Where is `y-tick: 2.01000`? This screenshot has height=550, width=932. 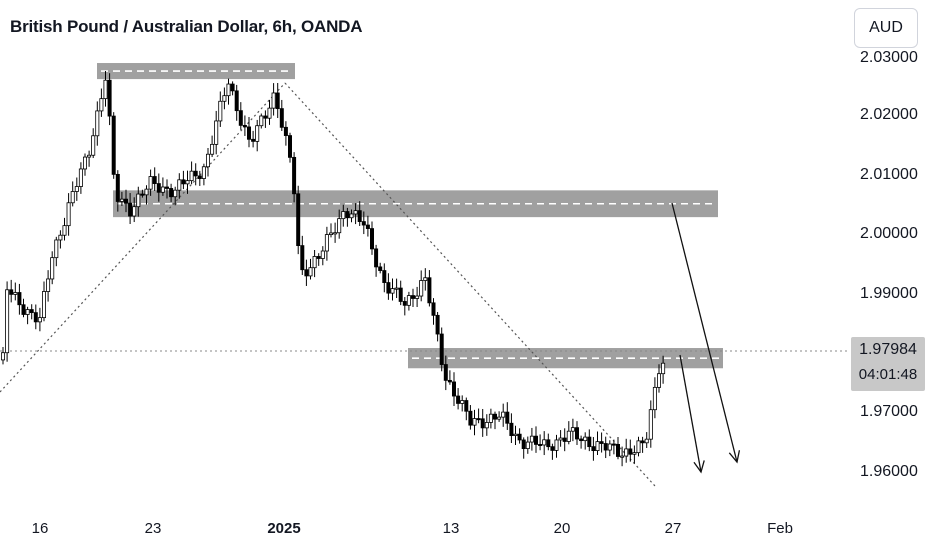 y-tick: 2.01000 is located at coordinates (889, 174).